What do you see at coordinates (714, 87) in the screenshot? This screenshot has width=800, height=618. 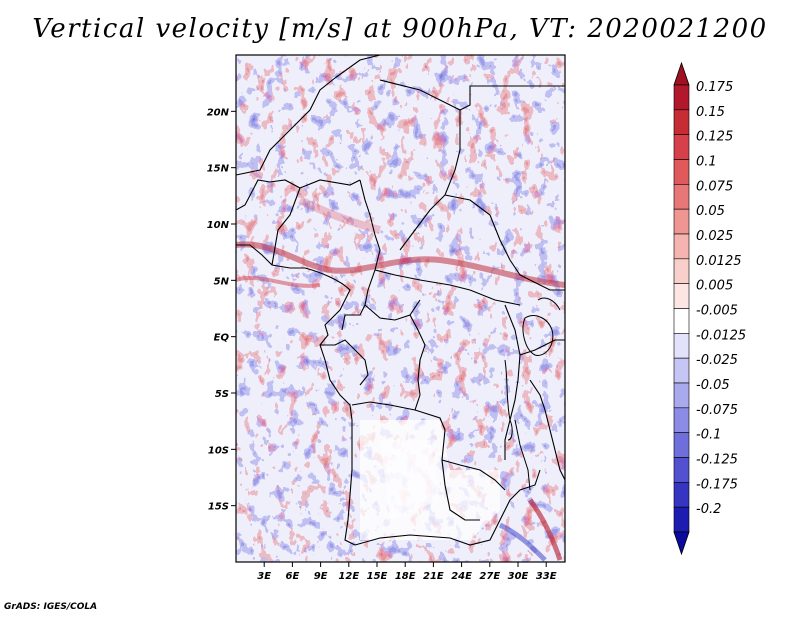 I see `colorbar-label: 0.175` at bounding box center [714, 87].